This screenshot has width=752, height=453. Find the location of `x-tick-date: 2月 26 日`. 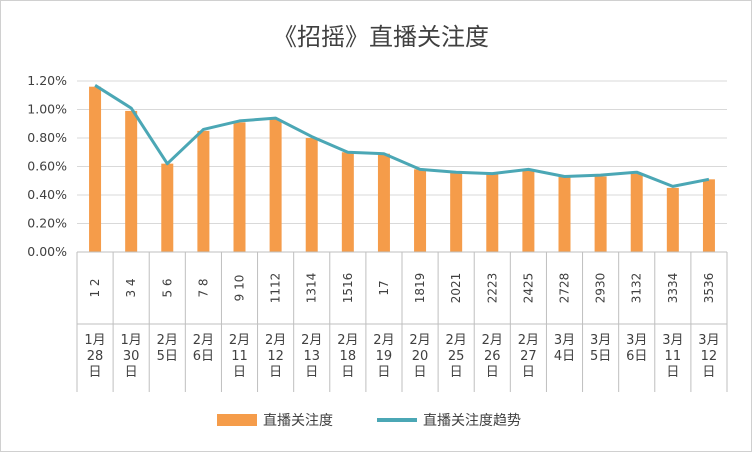

x-tick-date: 2月 26 日 is located at coordinates (492, 356).